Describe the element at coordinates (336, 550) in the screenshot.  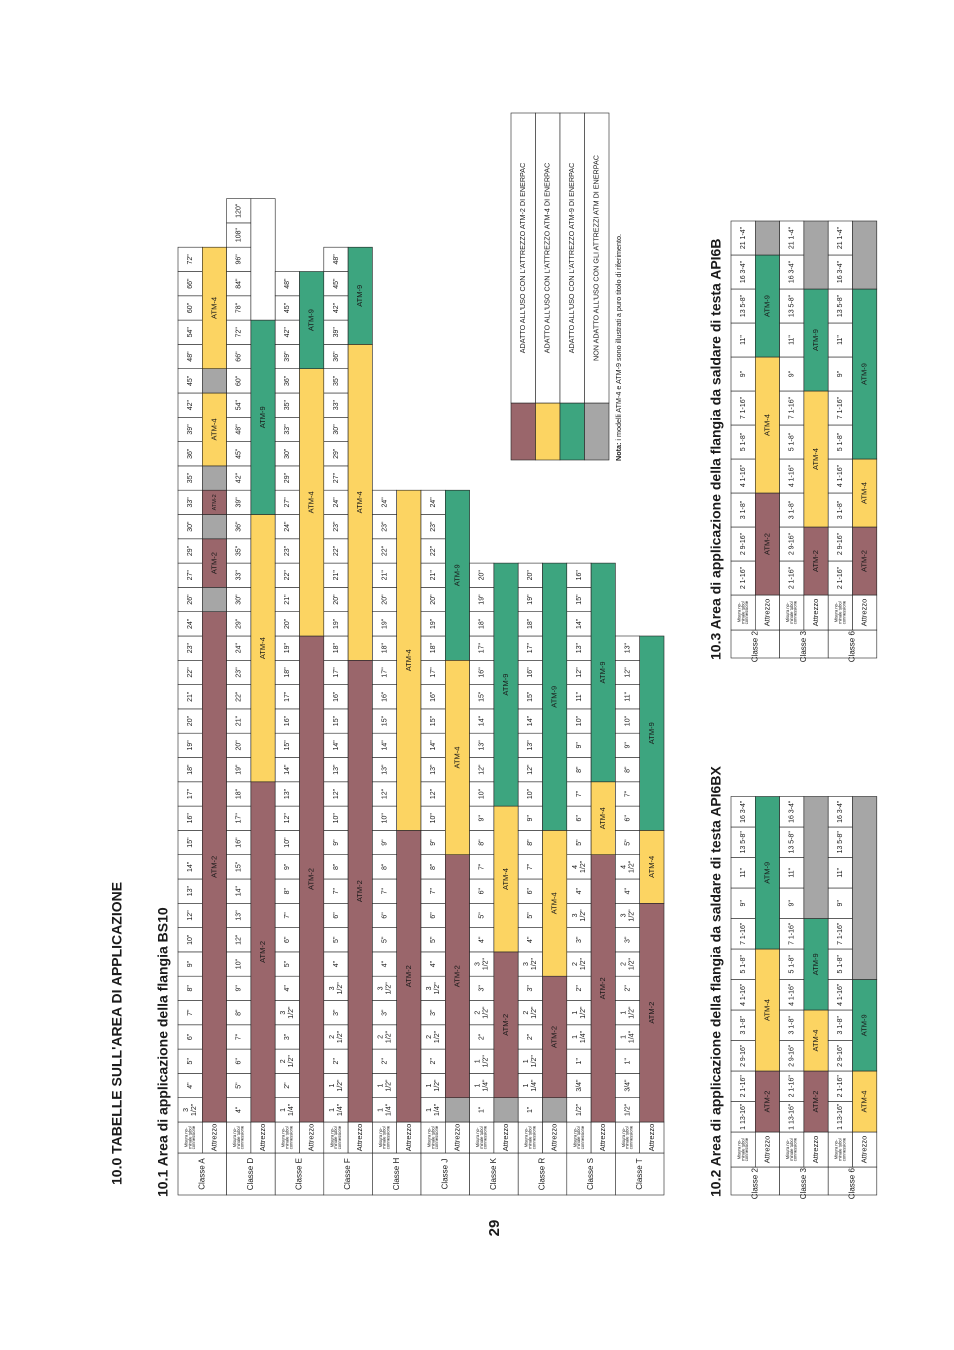
I see `size-text: 22"` at that location.